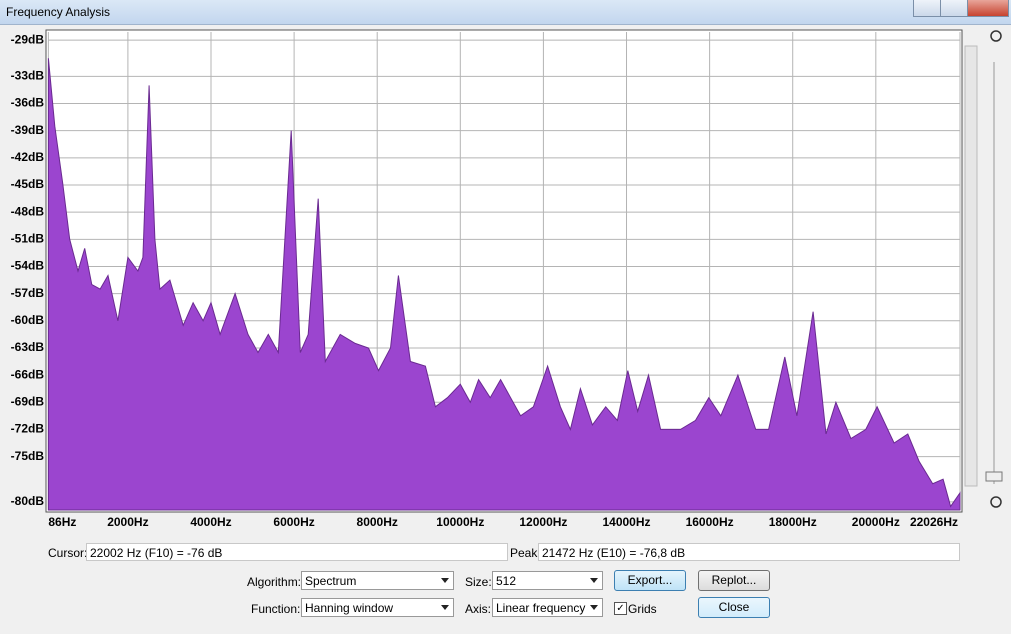 This screenshot has width=1011, height=634. What do you see at coordinates (28, 320) in the screenshot?
I see `y-tick-label: -60dB` at bounding box center [28, 320].